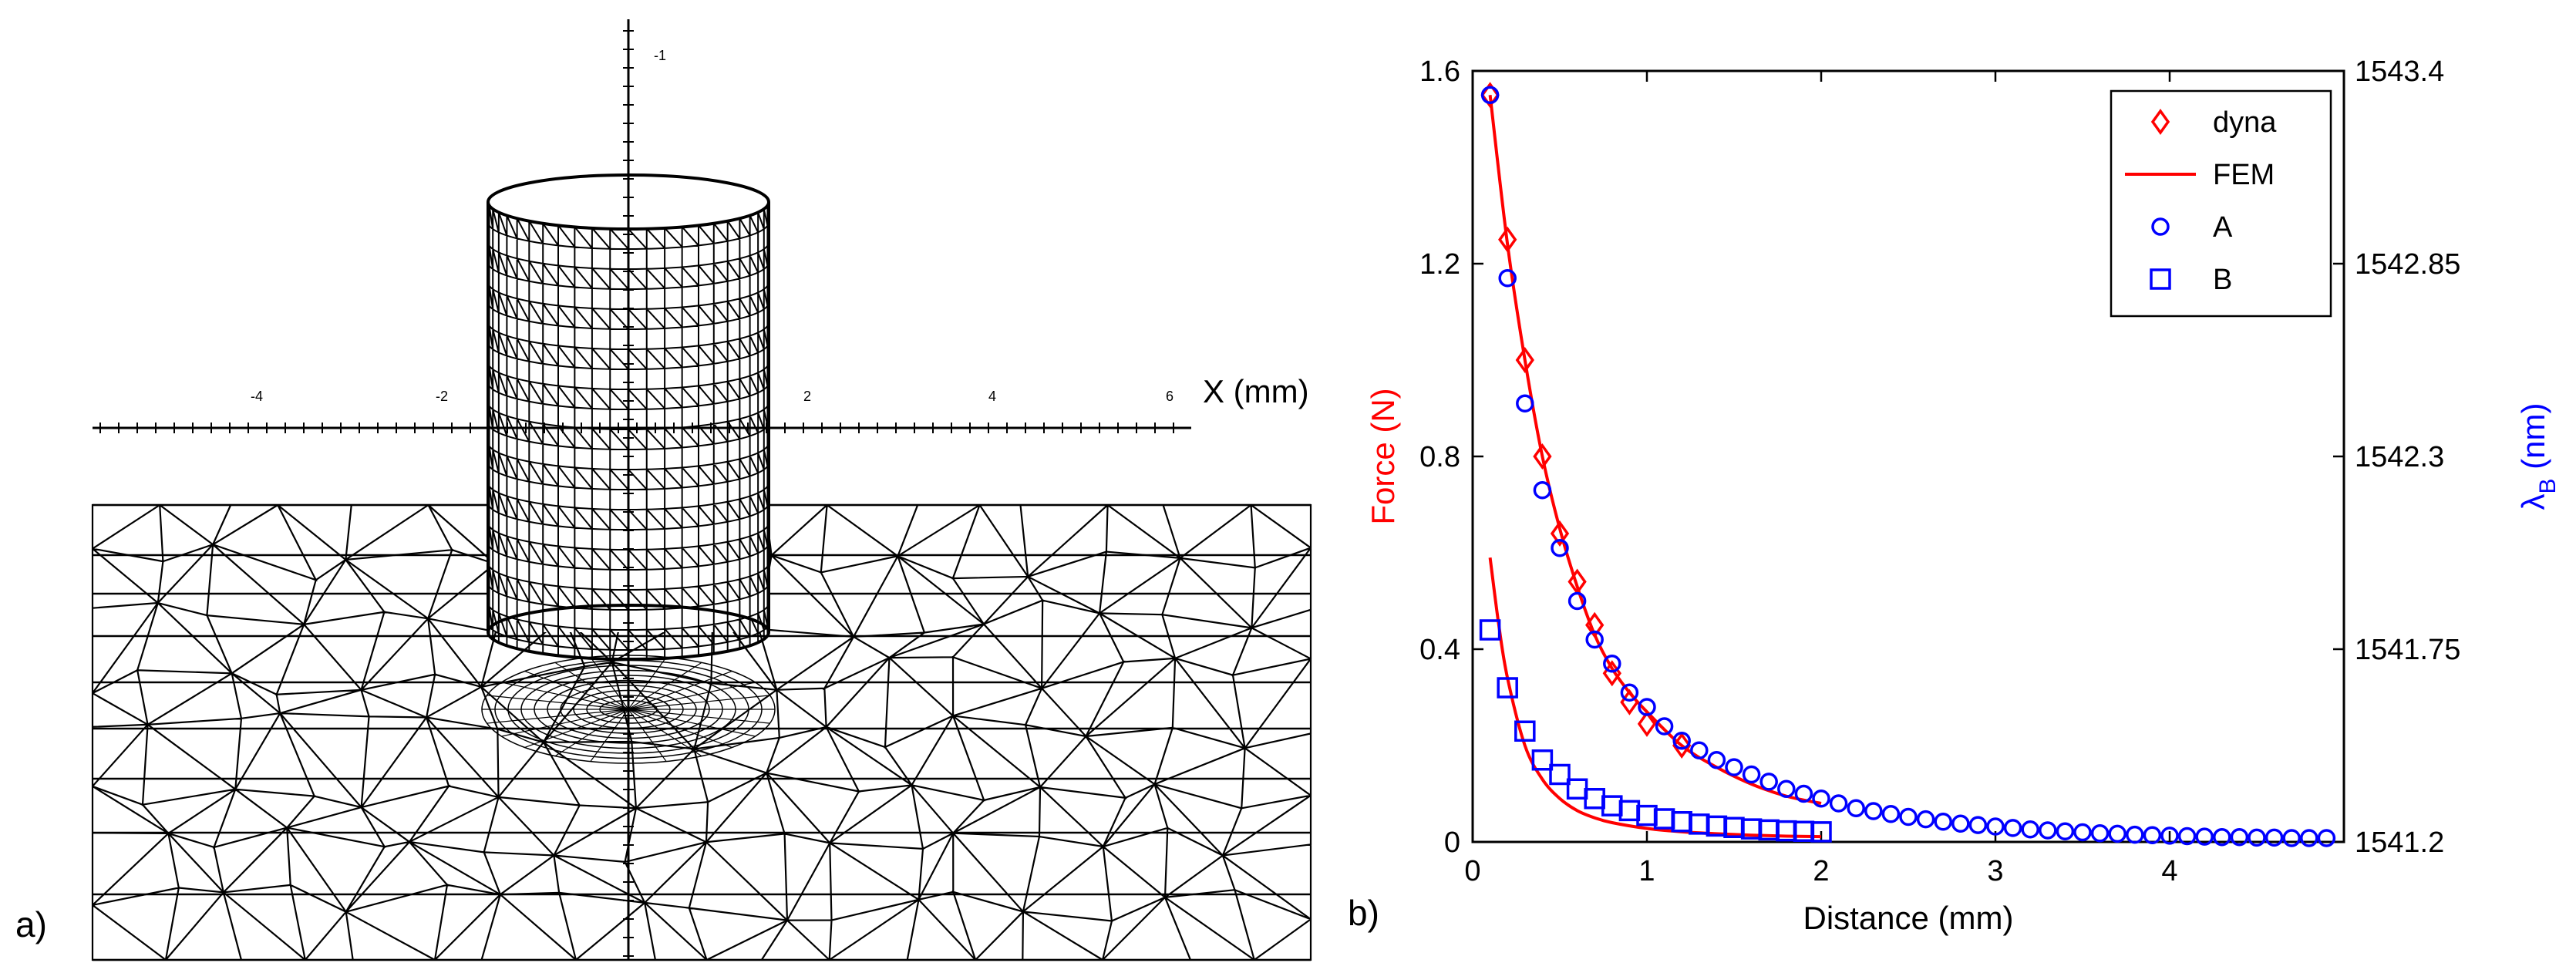 The width and height of the screenshot is (2576, 973). I want to click on legend-item-b: B, so click(2191, 280).